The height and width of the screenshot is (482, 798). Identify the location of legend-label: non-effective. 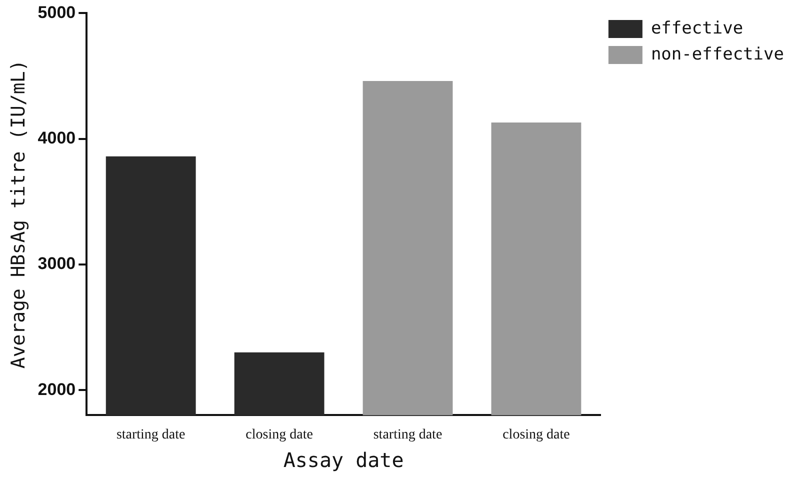
(717, 54).